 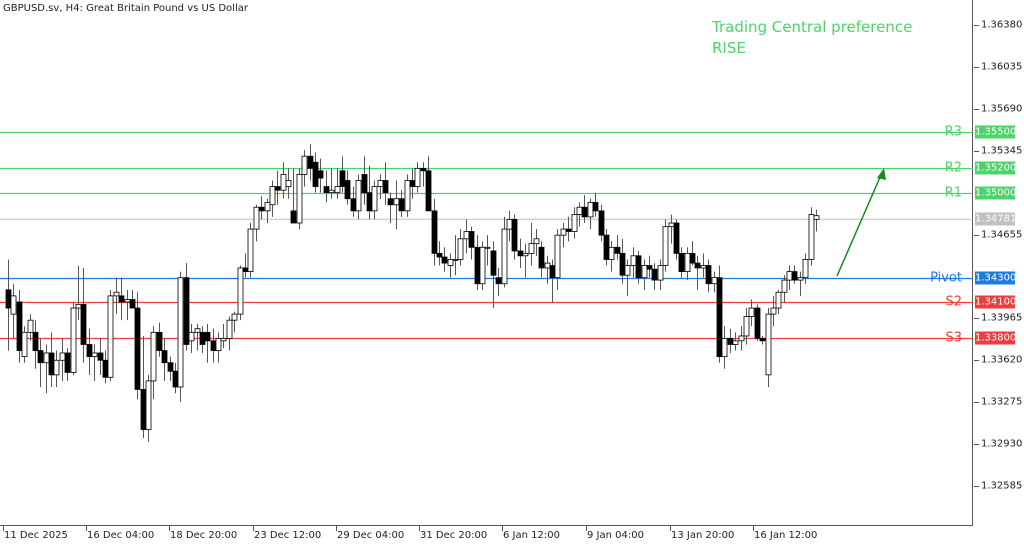 What do you see at coordinates (288, 535) in the screenshot?
I see `x-tick-label: 23 Dec 12:00` at bounding box center [288, 535].